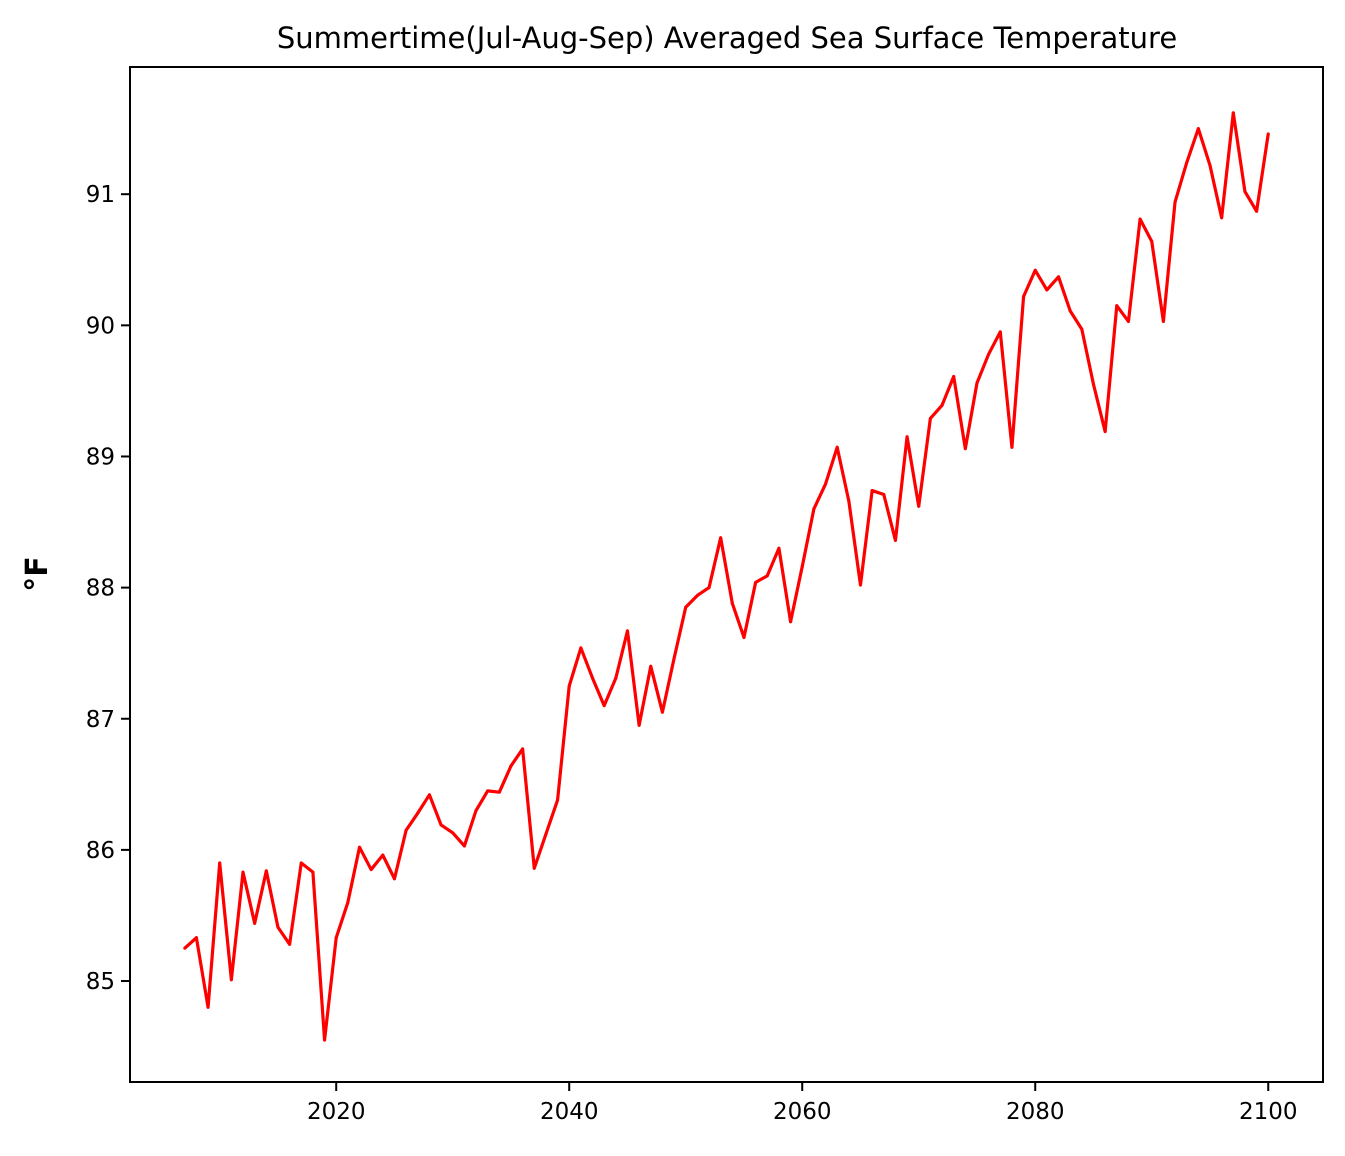  I want to click on y-tick-label: 87, so click(100, 720).